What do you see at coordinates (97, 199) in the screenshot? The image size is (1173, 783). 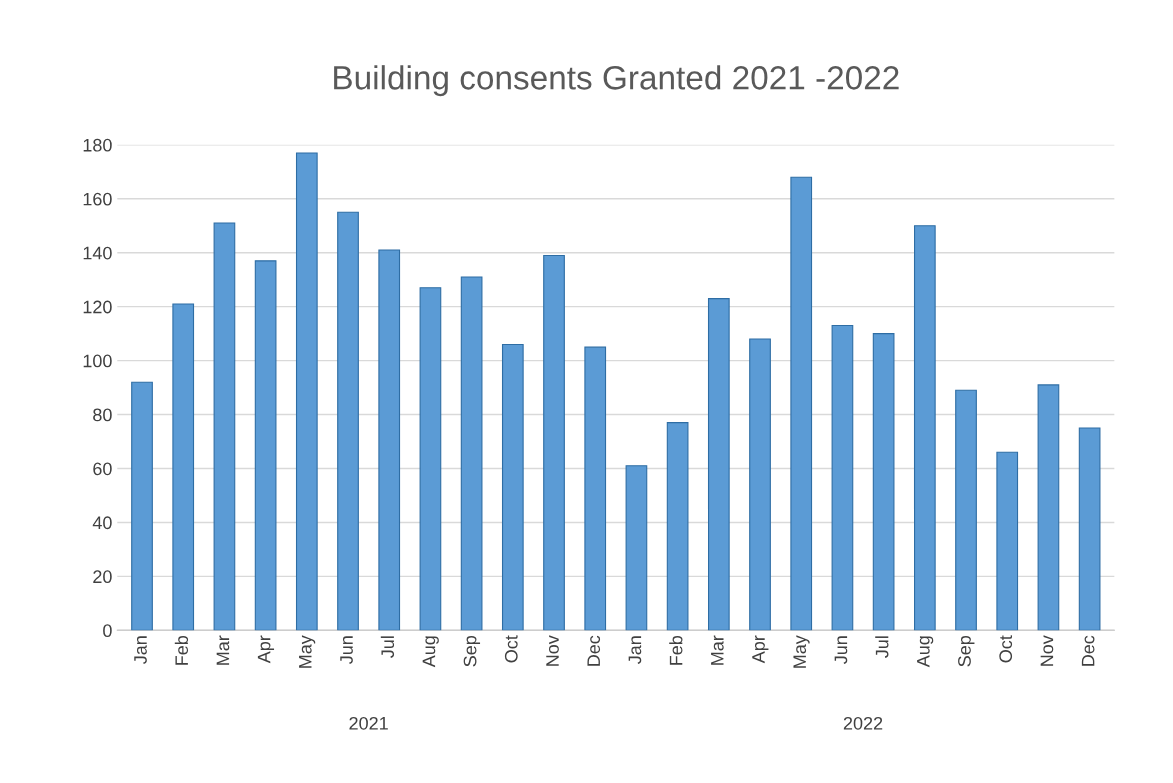 I see `y-tick-label: 160` at bounding box center [97, 199].